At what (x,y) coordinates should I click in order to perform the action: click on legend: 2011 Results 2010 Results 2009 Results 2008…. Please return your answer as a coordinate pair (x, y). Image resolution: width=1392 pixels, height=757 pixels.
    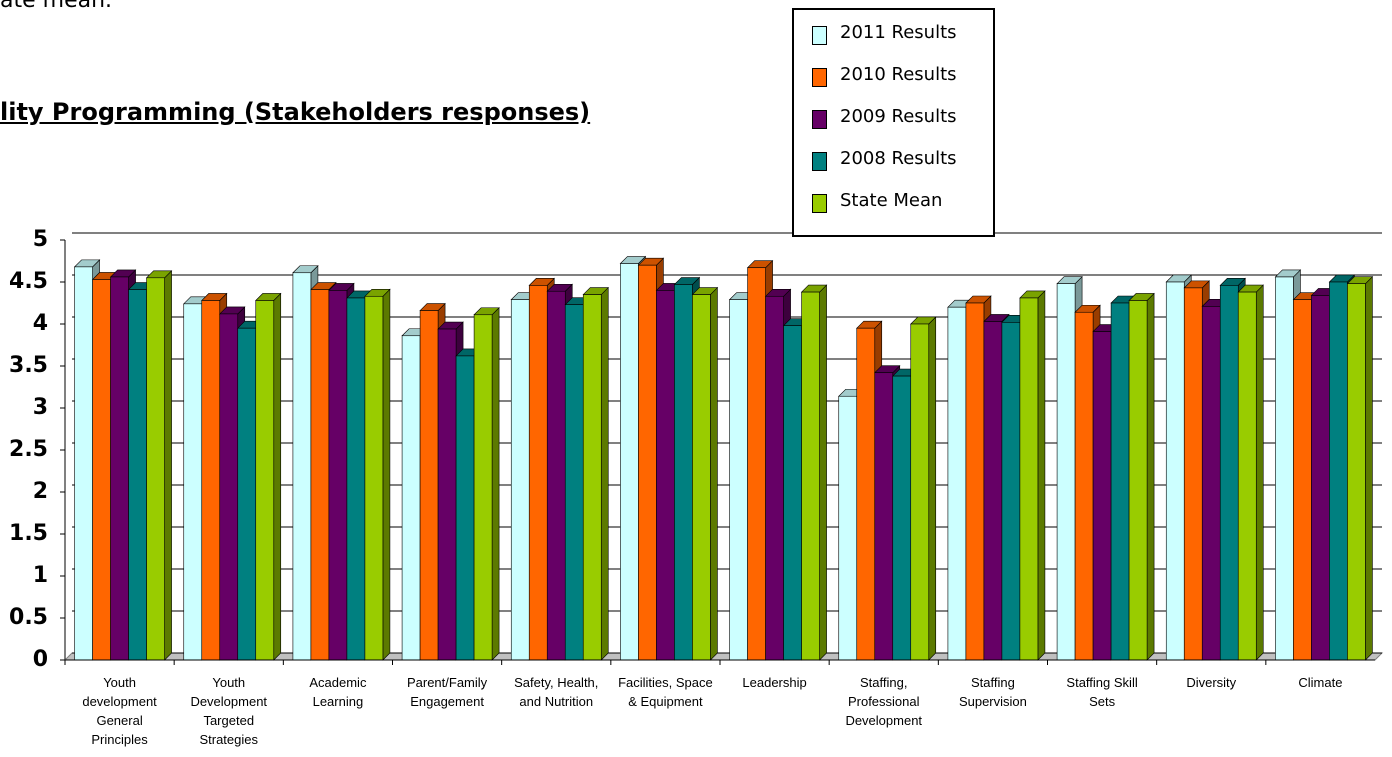
    Looking at the image, I should click on (893, 122).